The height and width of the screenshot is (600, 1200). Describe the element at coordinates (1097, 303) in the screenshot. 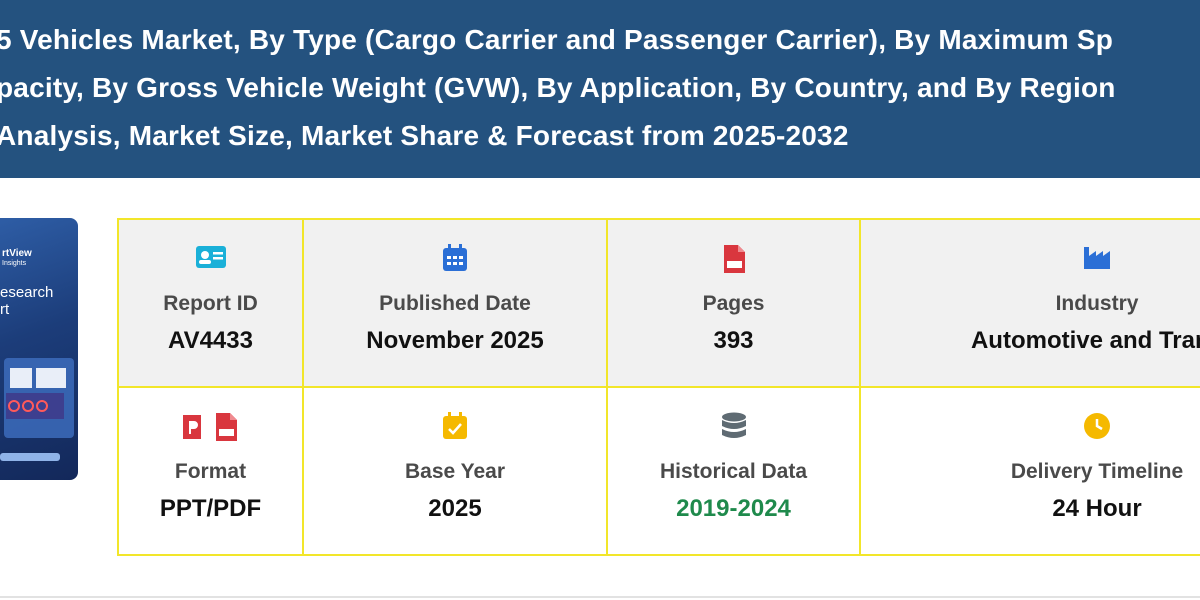

I see `label: Industry` at that location.